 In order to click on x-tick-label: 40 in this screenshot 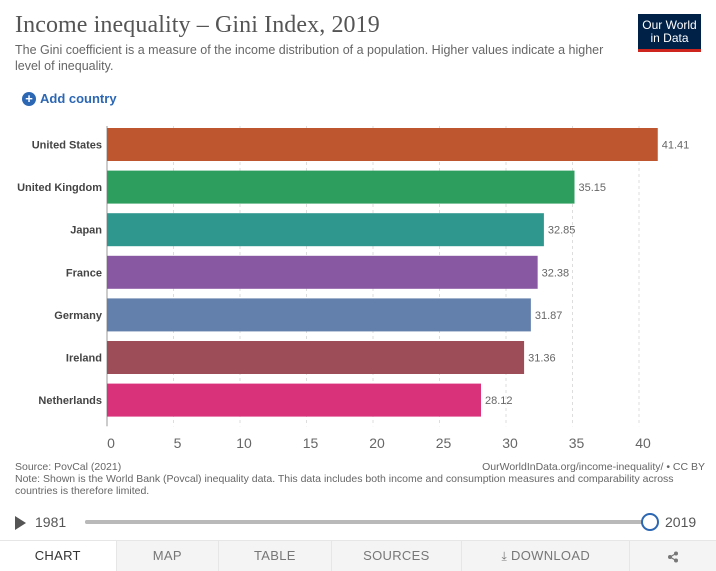, I will do `click(643, 442)`.